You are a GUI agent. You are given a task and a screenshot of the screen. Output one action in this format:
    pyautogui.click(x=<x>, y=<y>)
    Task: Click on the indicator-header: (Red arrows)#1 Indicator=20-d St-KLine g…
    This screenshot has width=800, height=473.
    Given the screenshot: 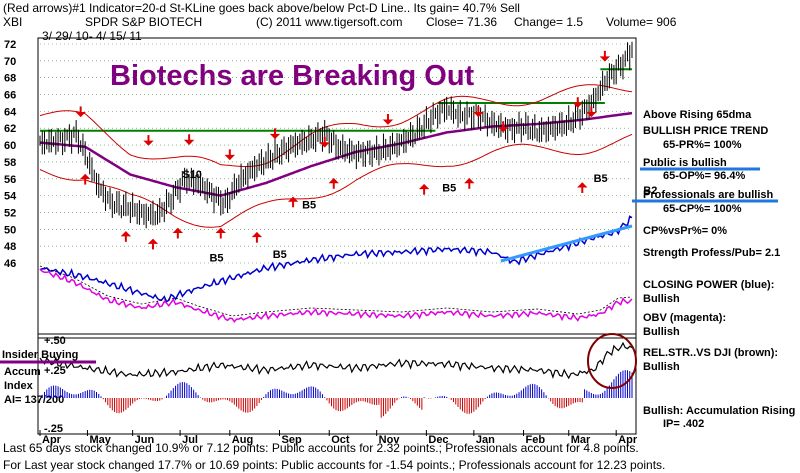 What is the action you would take?
    pyautogui.click(x=261, y=8)
    